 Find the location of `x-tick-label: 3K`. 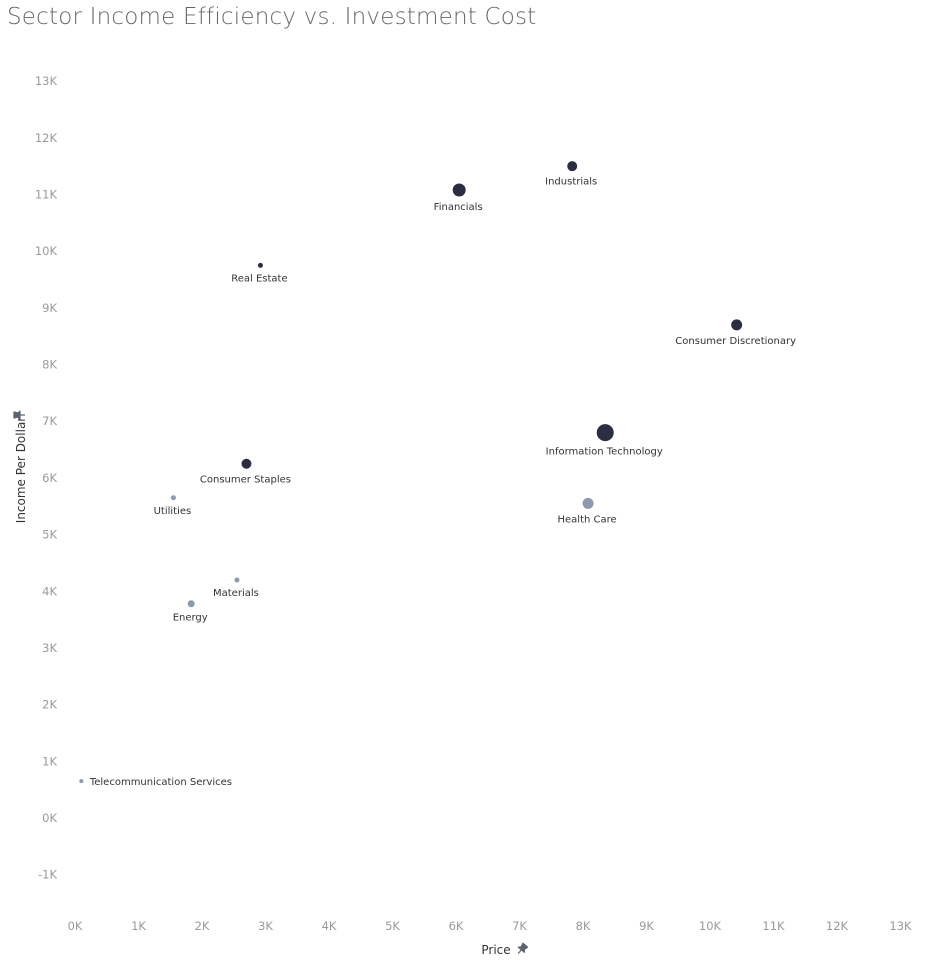

x-tick-label: 3K is located at coordinates (265, 926).